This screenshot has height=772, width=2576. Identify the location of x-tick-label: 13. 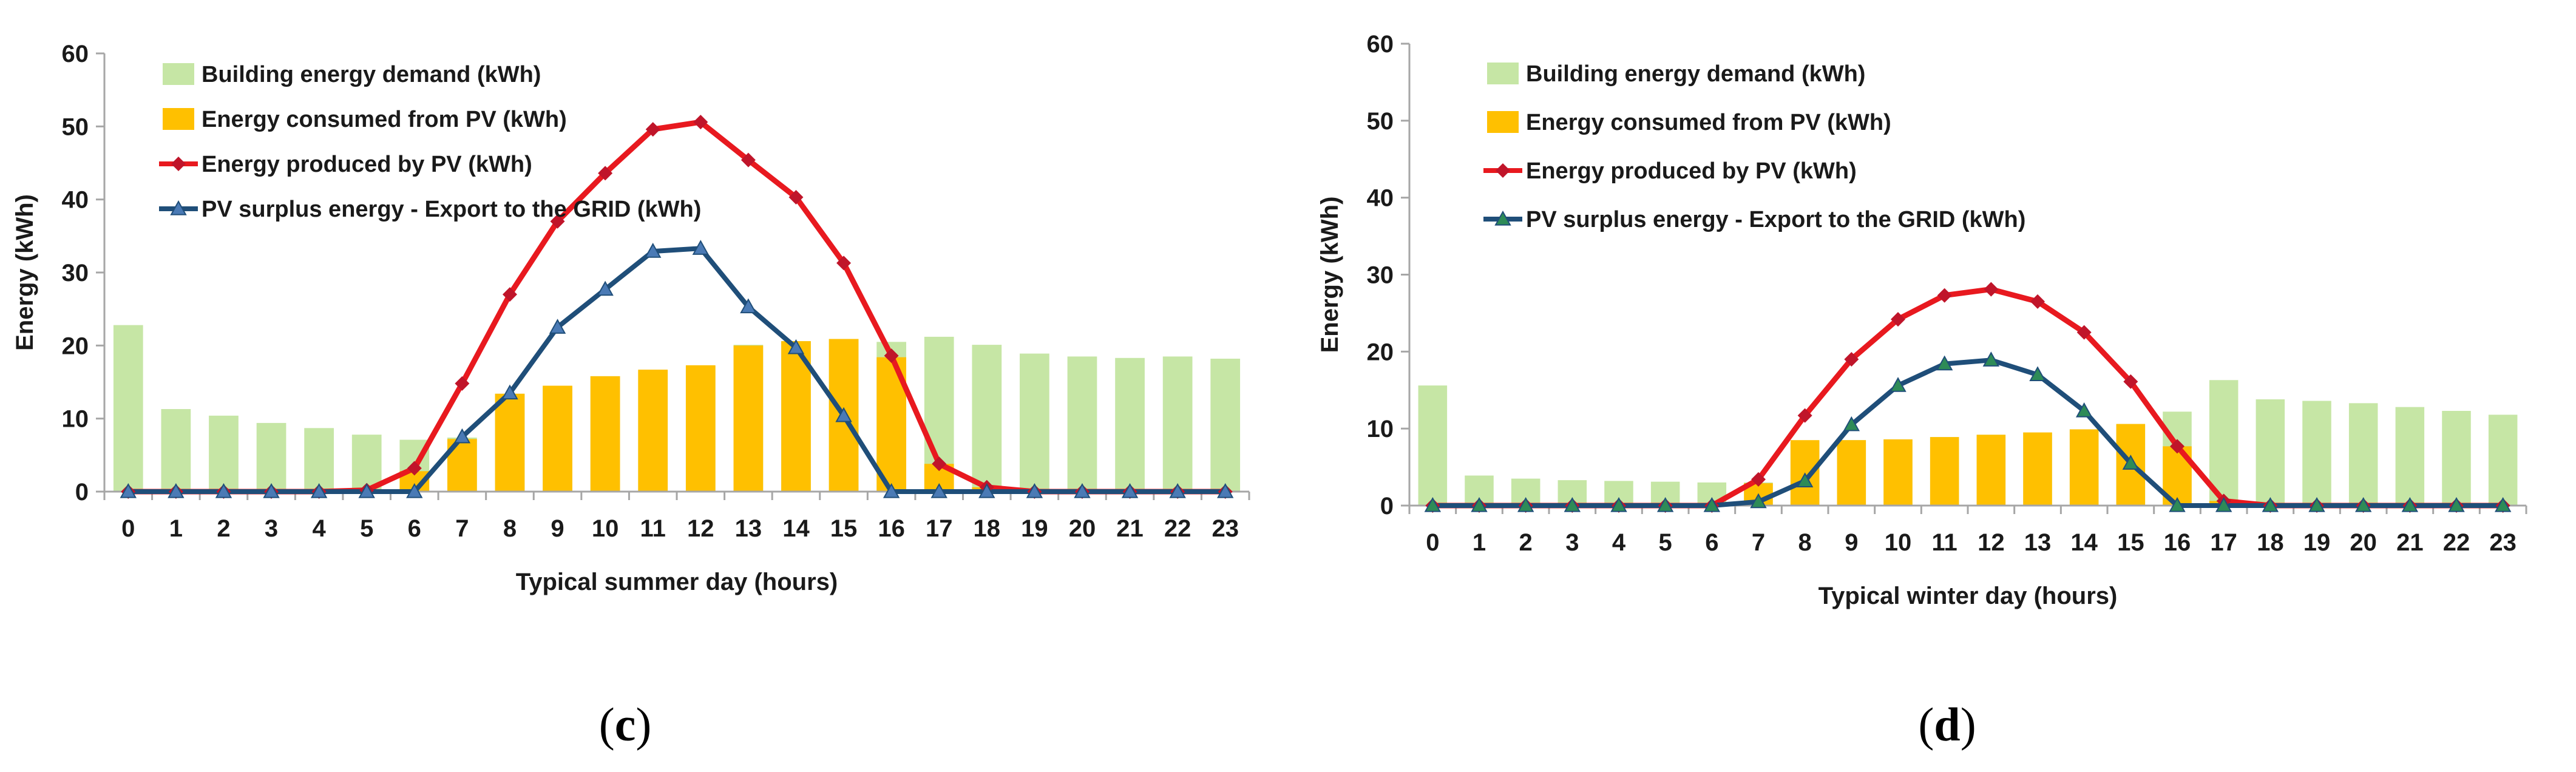
(748, 528).